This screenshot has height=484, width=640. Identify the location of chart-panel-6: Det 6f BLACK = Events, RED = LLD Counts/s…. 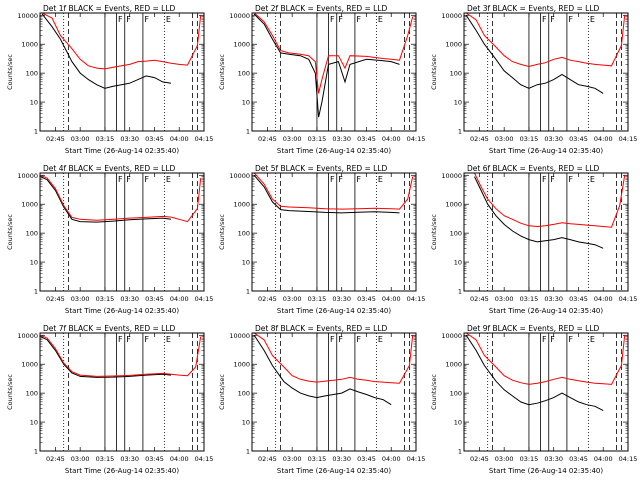
(533, 239).